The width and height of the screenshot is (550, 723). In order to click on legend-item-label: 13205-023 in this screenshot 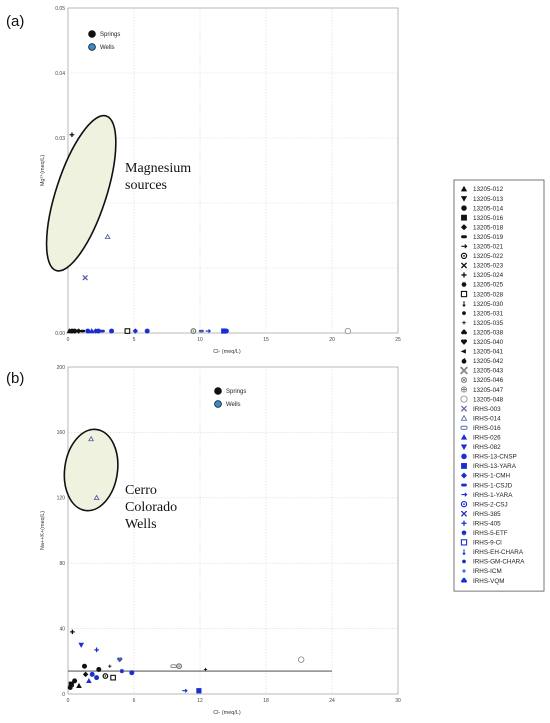, I will do `click(488, 266)`.